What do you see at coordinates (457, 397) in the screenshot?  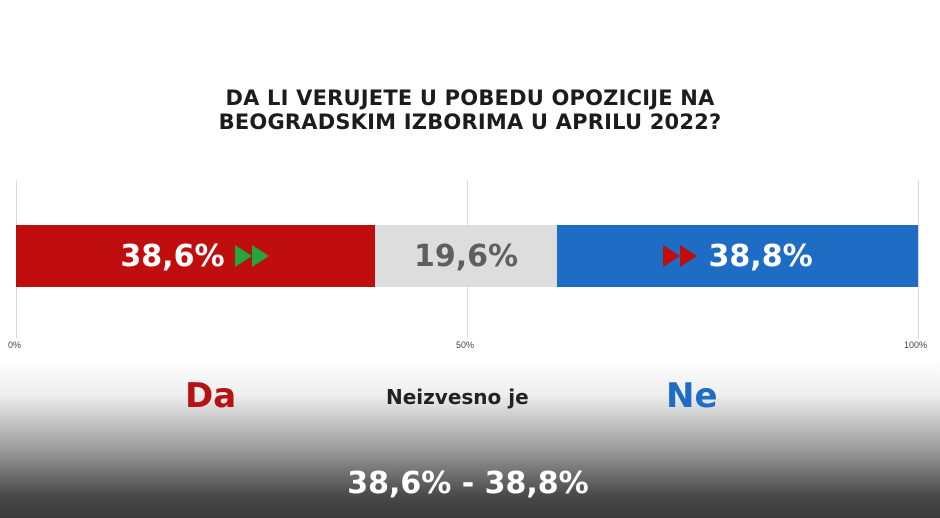 I see `legend-neizvesno: Neizvesno je` at bounding box center [457, 397].